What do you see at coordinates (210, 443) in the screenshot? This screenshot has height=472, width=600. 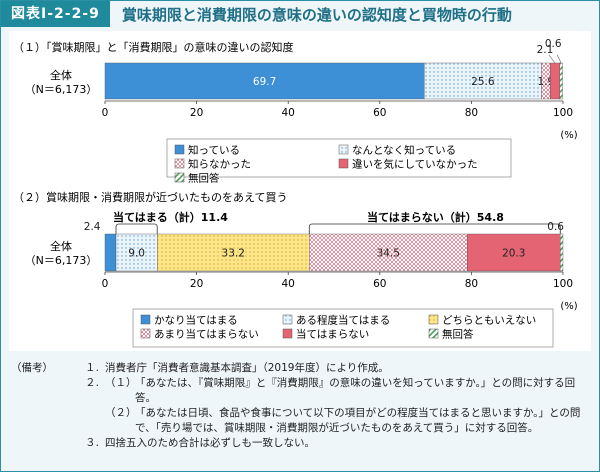 I see `note-text: 四捨五入のため合計は必ずしも一致しない。` at bounding box center [210, 443].